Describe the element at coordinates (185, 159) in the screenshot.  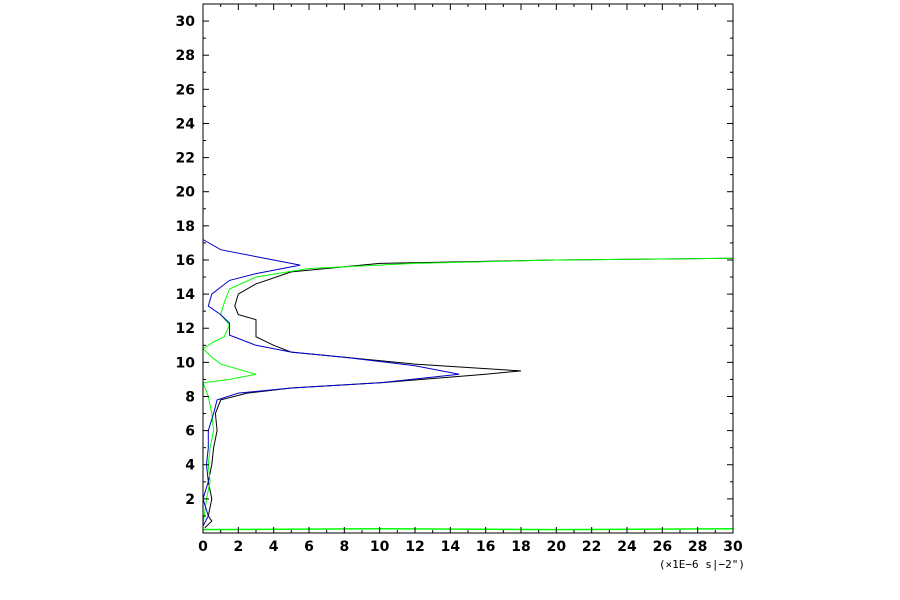
I see `y-tick-label: 22` at that location.